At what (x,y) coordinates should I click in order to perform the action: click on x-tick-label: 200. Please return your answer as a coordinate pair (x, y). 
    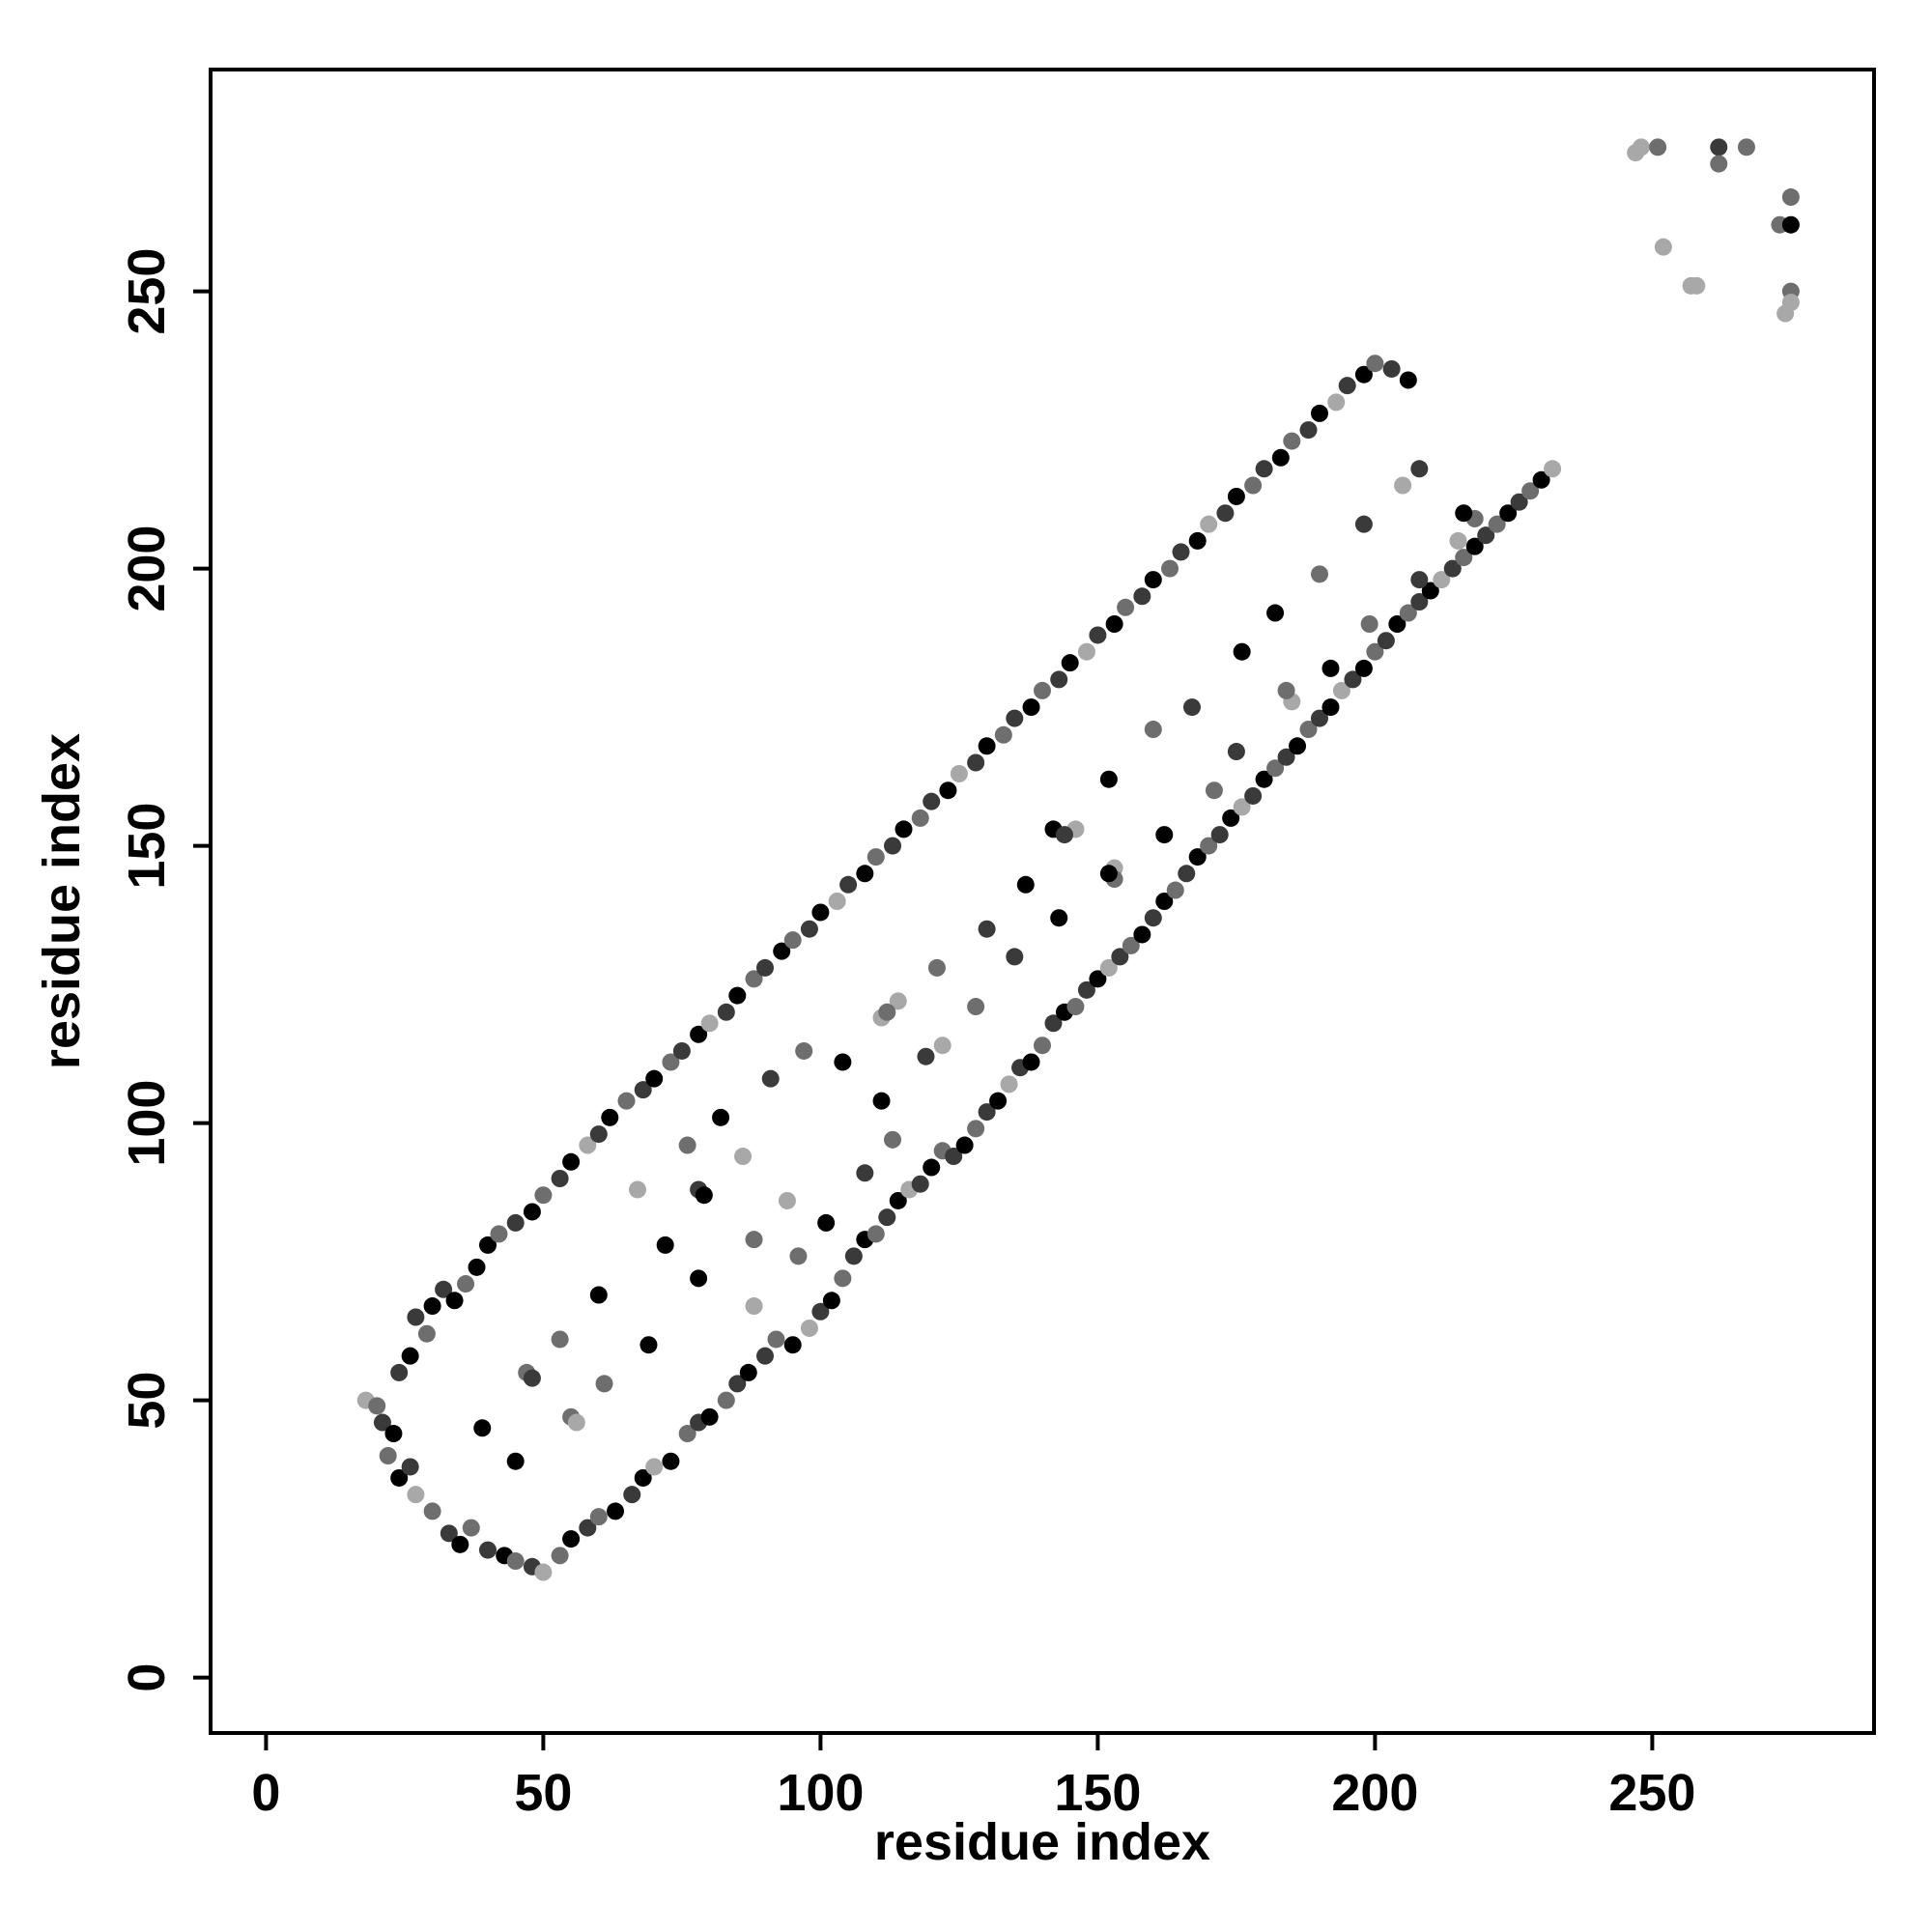
    Looking at the image, I should click on (1374, 1793).